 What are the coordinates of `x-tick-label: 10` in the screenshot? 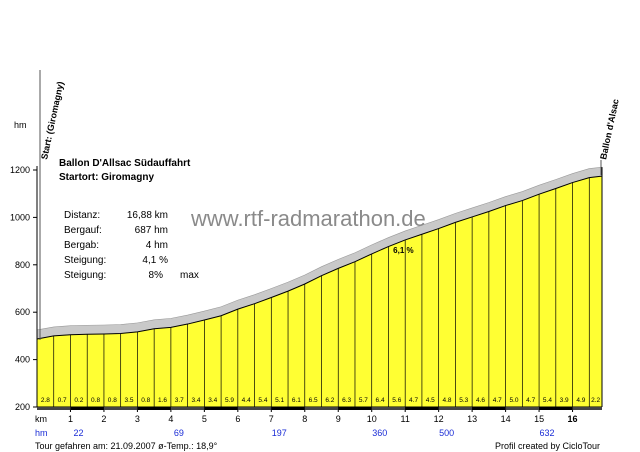 It's located at (372, 419).